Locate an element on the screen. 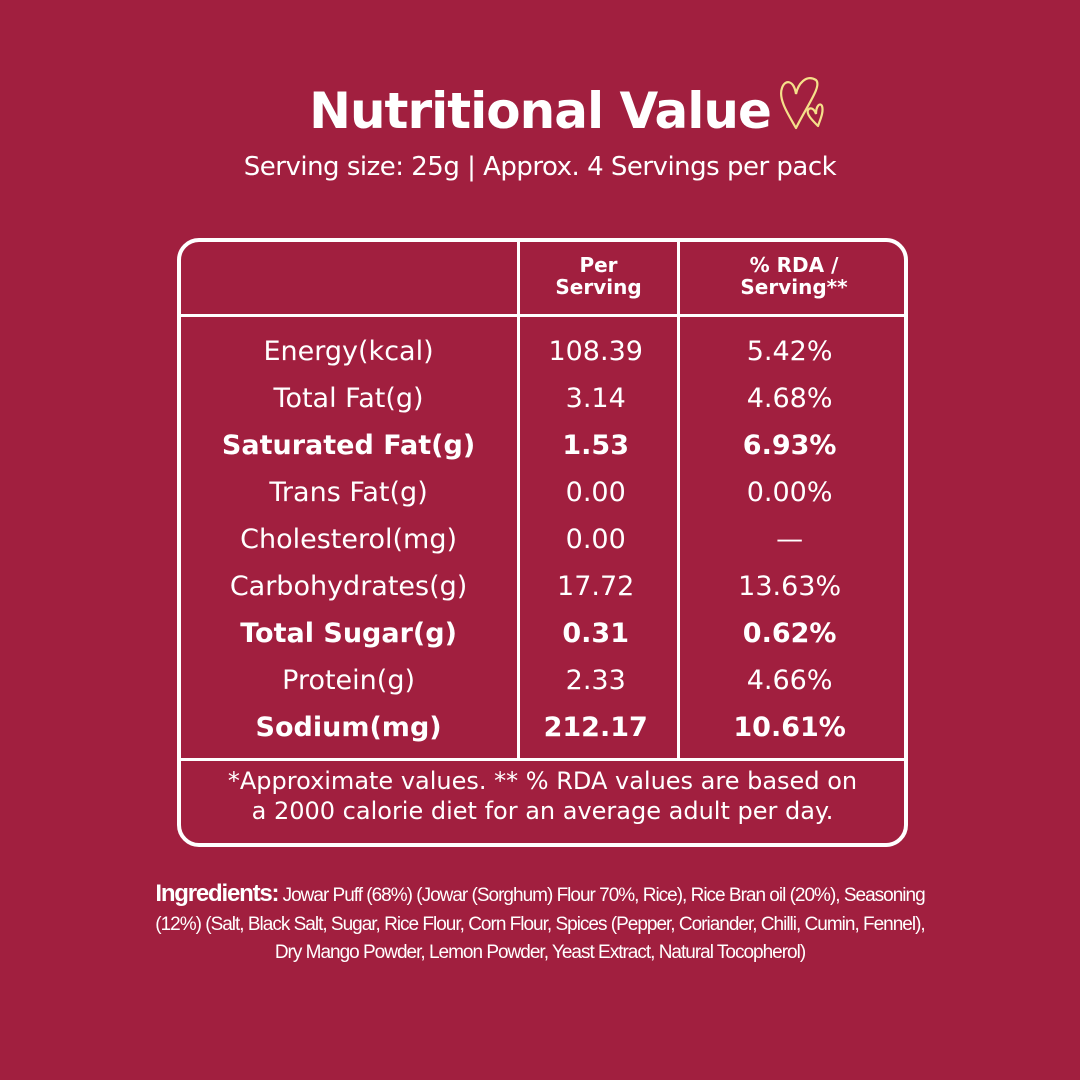  rda-value: 13.63% is located at coordinates (790, 586).